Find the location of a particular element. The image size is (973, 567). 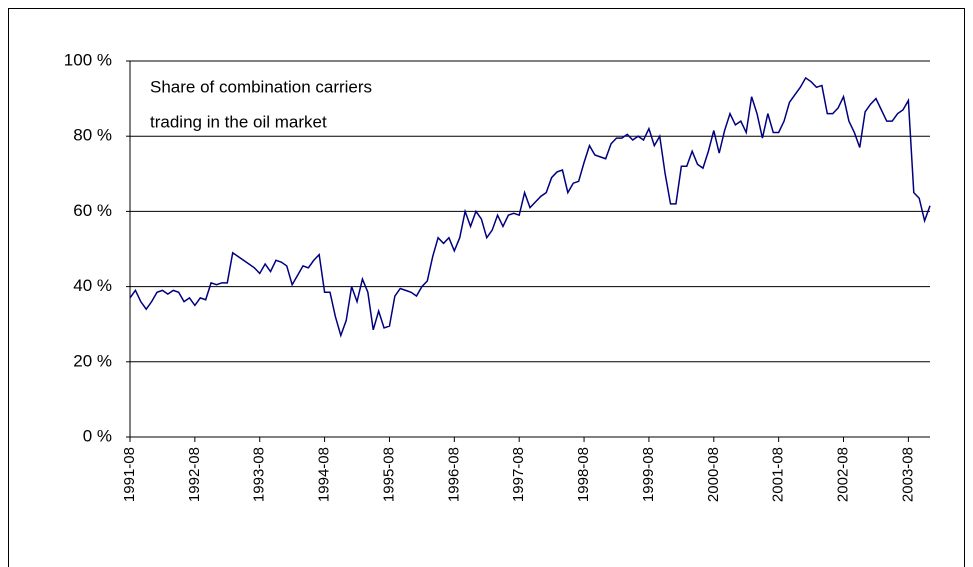

y-tick-label: 20 % is located at coordinates (92, 360).